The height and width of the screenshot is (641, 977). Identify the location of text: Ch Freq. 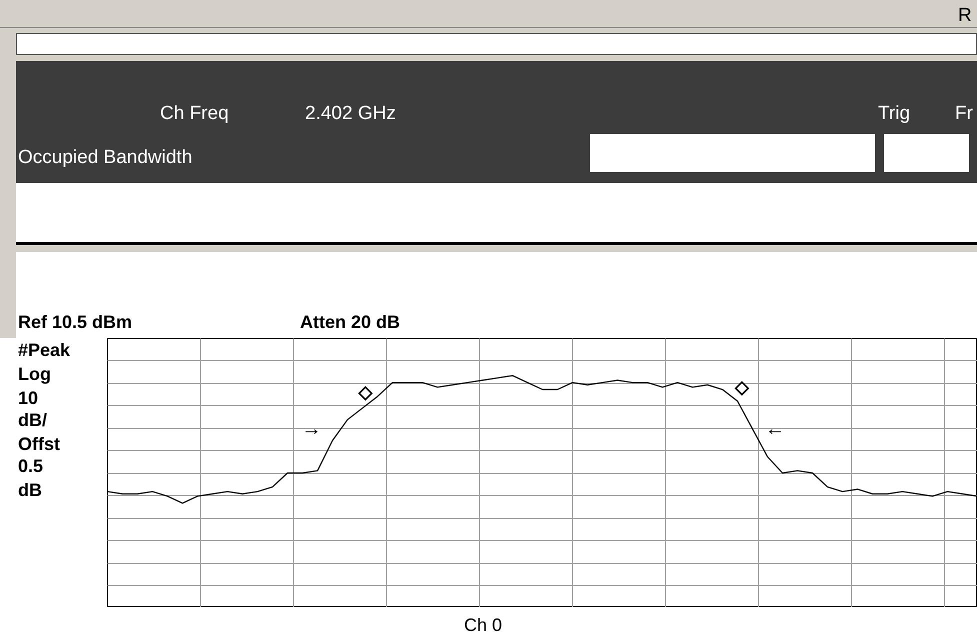
(194, 114).